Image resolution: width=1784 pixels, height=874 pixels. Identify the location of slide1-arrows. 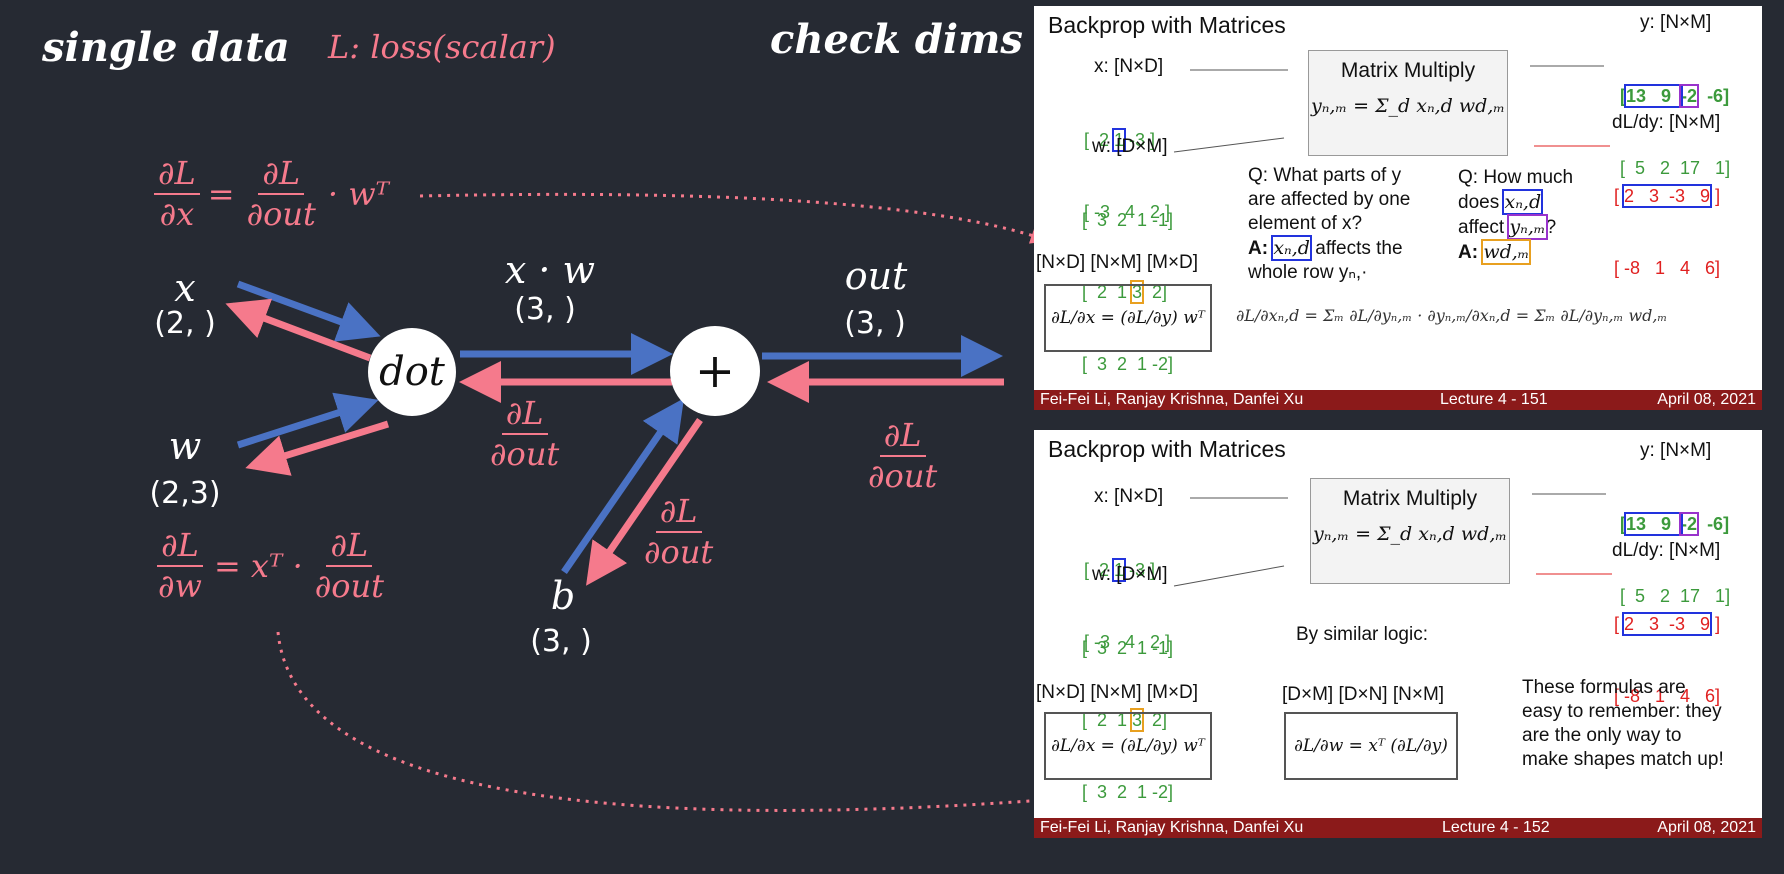
(1391, 109).